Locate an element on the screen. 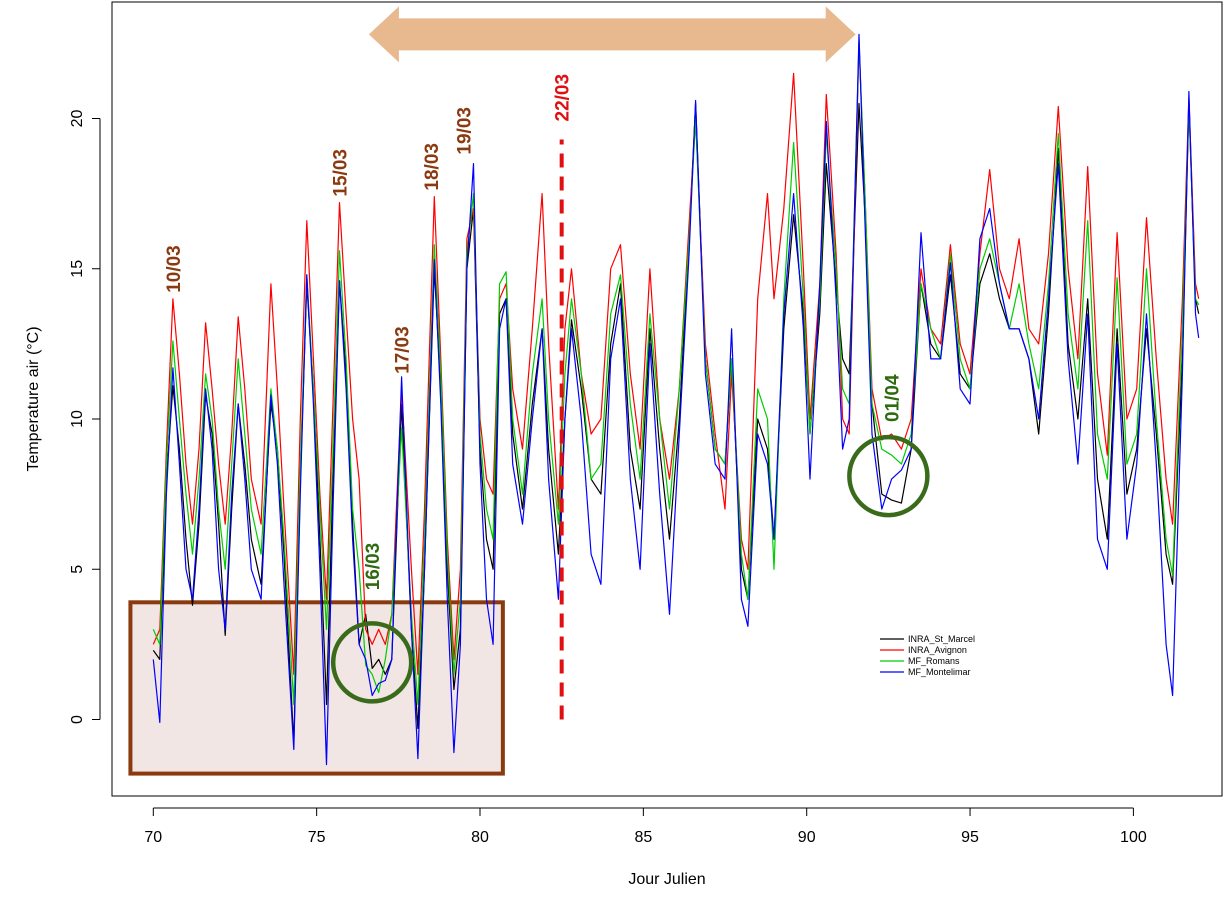 This screenshot has height=900, width=1224. x-tick-label-4: 90 is located at coordinates (807, 837).